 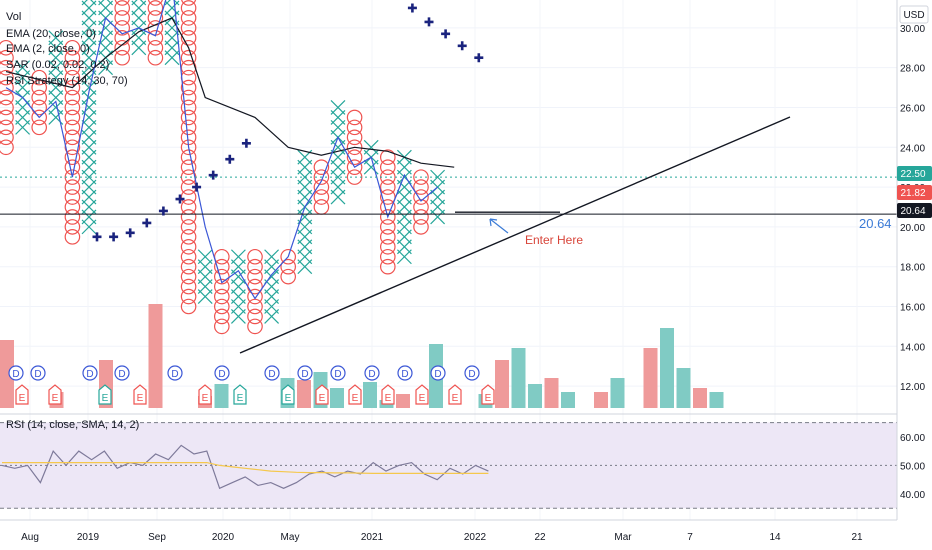 I want to click on price-tick-label: 26.00, so click(x=912, y=108).